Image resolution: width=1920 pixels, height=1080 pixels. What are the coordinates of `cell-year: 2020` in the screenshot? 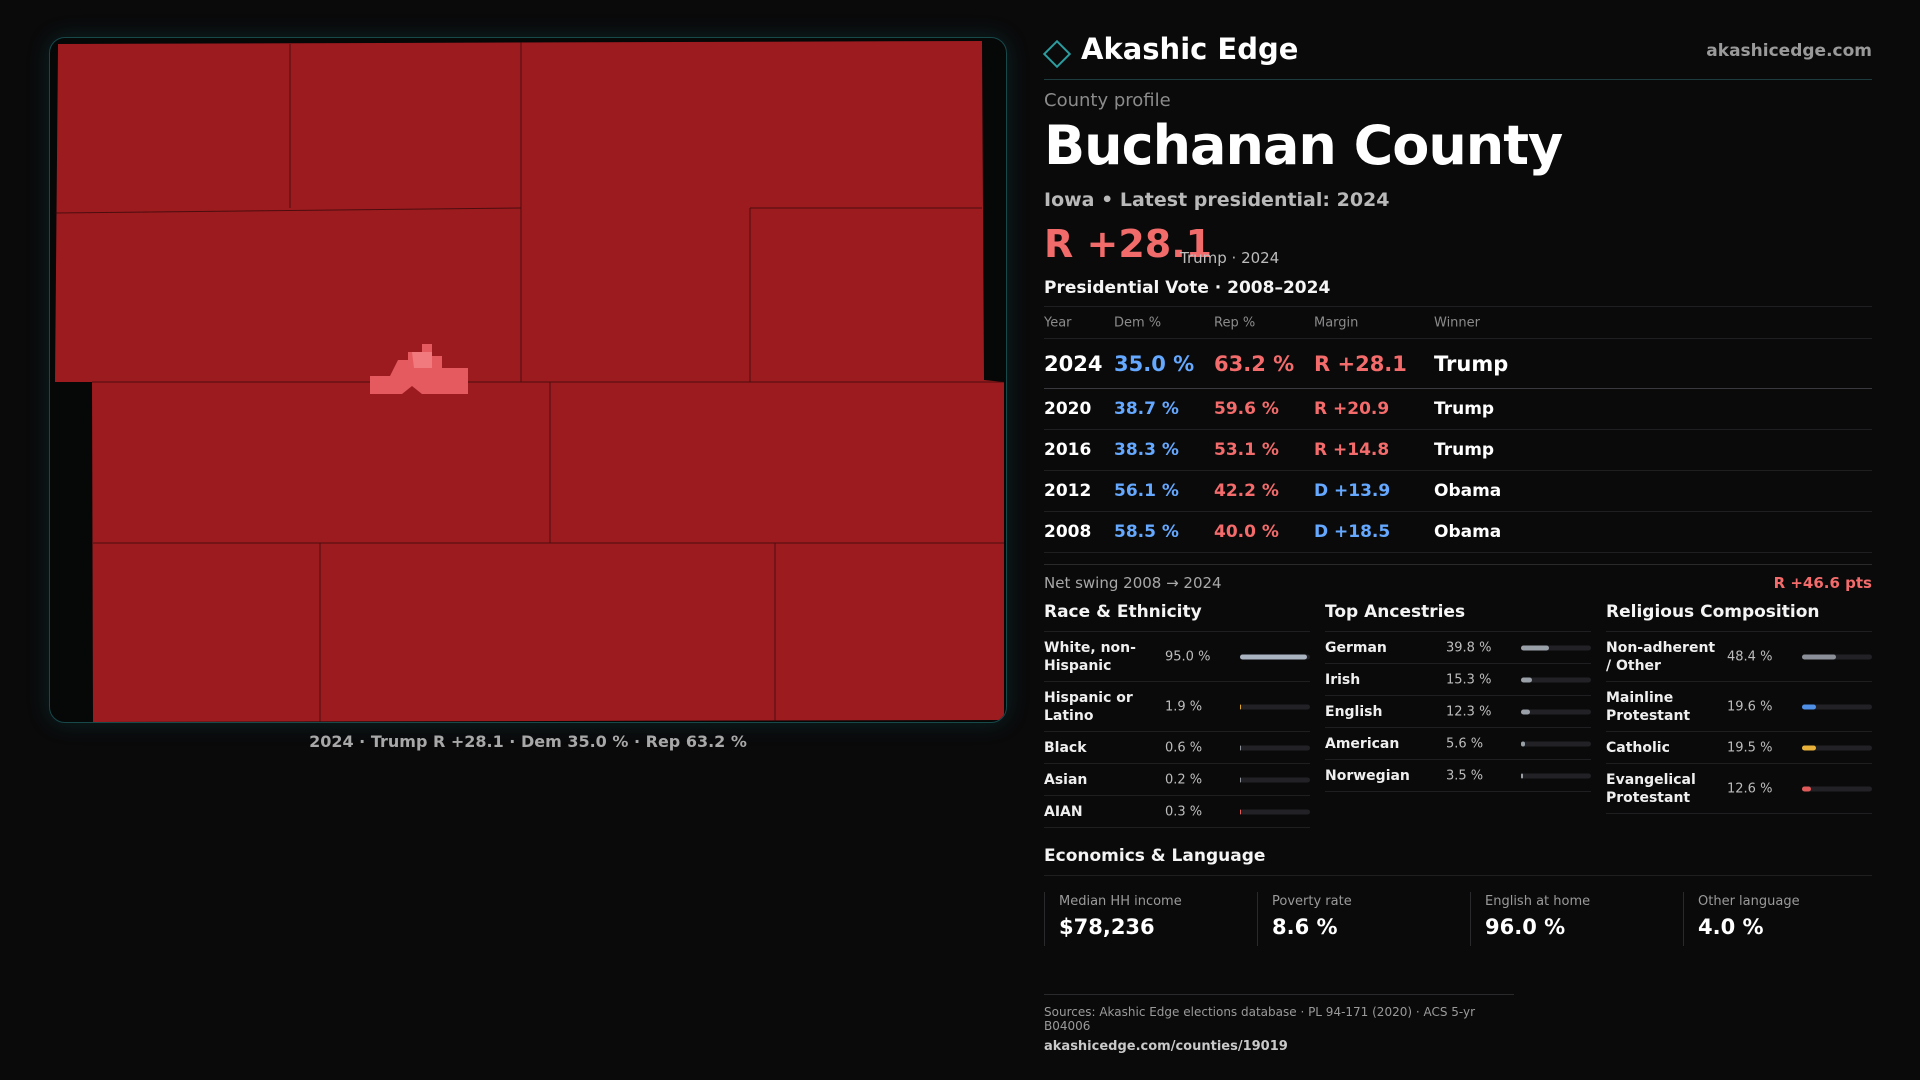 It's located at (1068, 409).